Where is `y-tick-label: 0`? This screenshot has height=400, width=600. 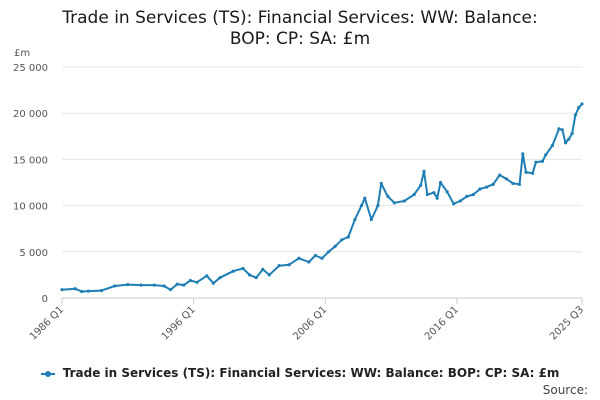 y-tick-label: 0 is located at coordinates (45, 299).